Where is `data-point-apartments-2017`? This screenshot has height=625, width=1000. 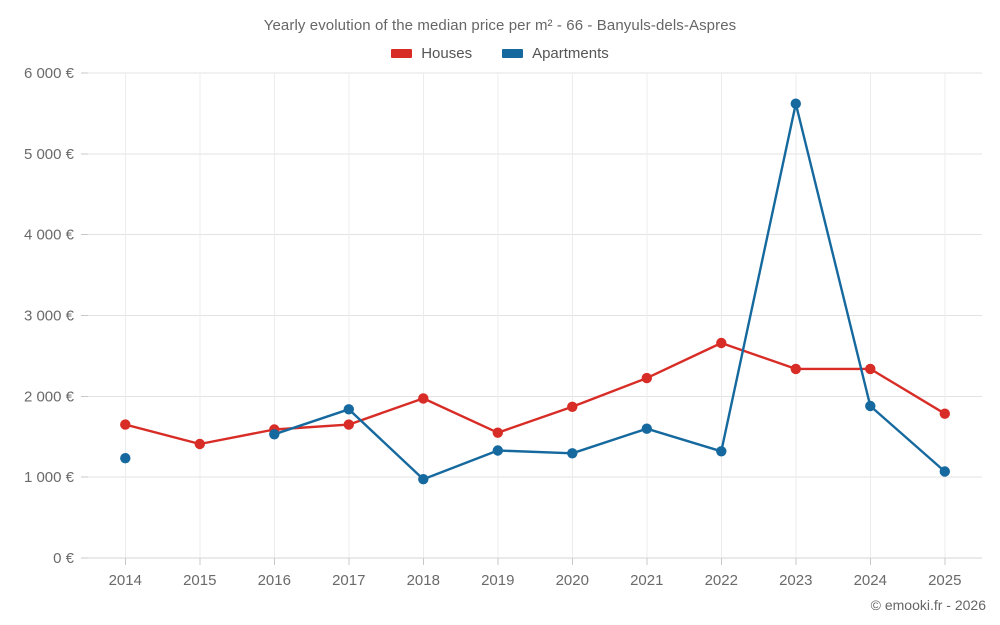
data-point-apartments-2017 is located at coordinates (348, 409).